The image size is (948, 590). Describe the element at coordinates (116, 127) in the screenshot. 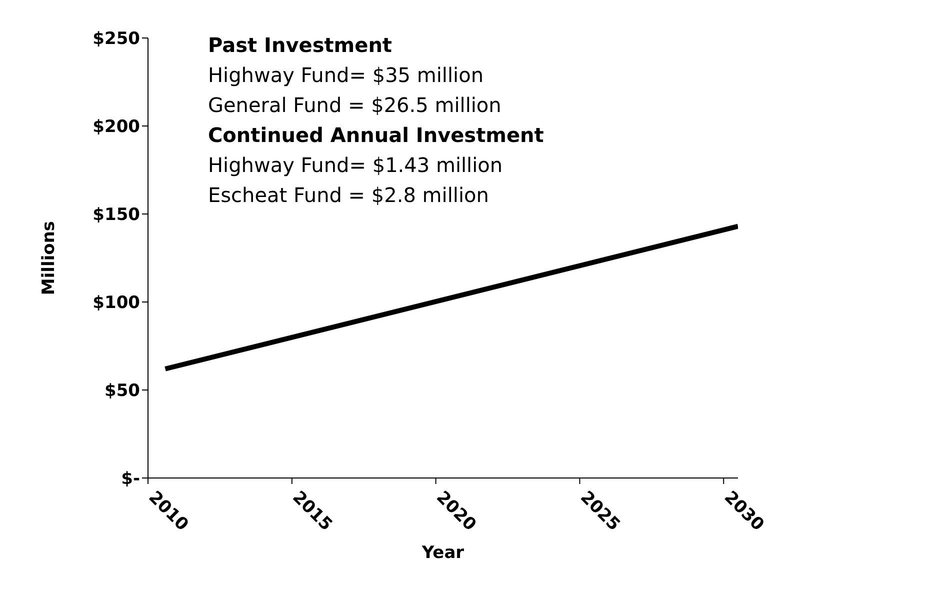

I see `y-tick-label: $200` at that location.